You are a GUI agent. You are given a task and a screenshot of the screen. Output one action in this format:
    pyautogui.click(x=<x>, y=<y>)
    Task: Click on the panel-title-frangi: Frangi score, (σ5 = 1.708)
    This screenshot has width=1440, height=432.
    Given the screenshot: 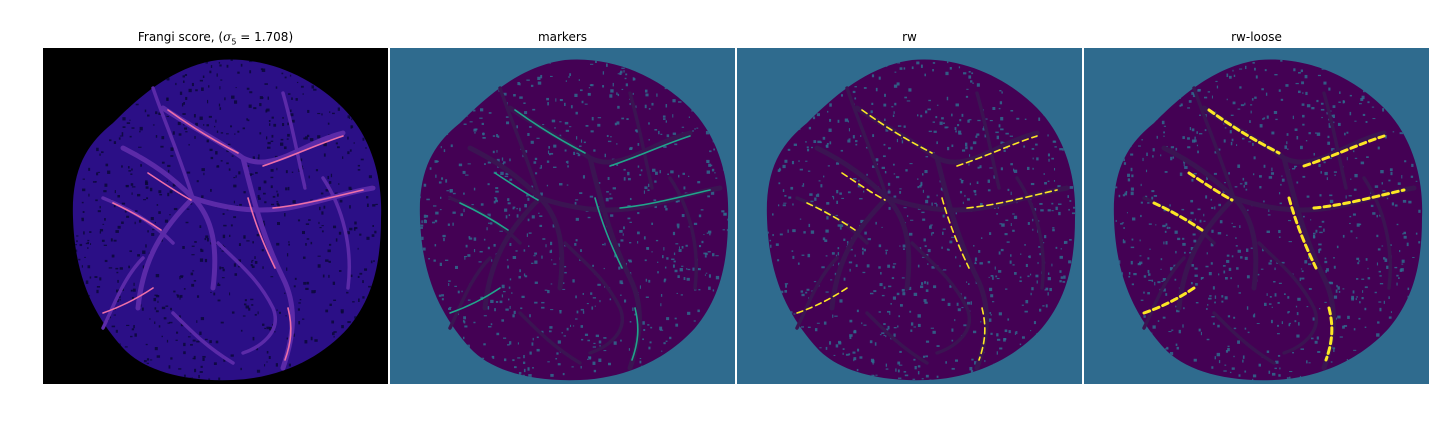 What is the action you would take?
    pyautogui.click(x=215, y=38)
    